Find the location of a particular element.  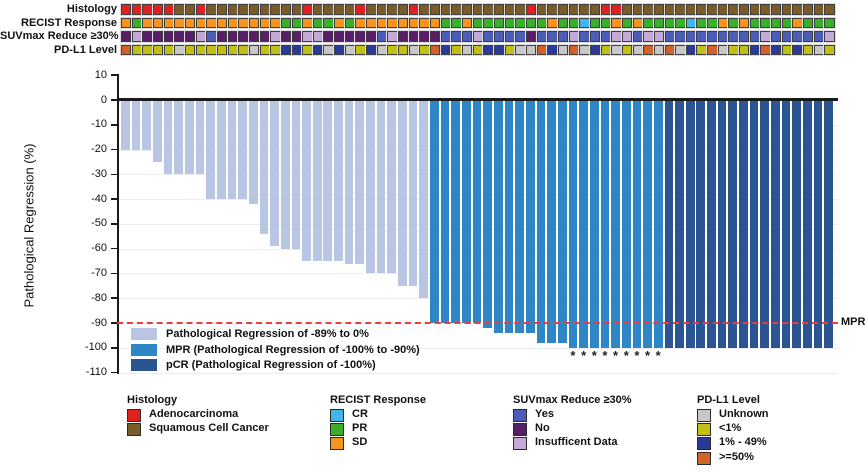

y-tick-label: -100 is located at coordinates (95, 347).